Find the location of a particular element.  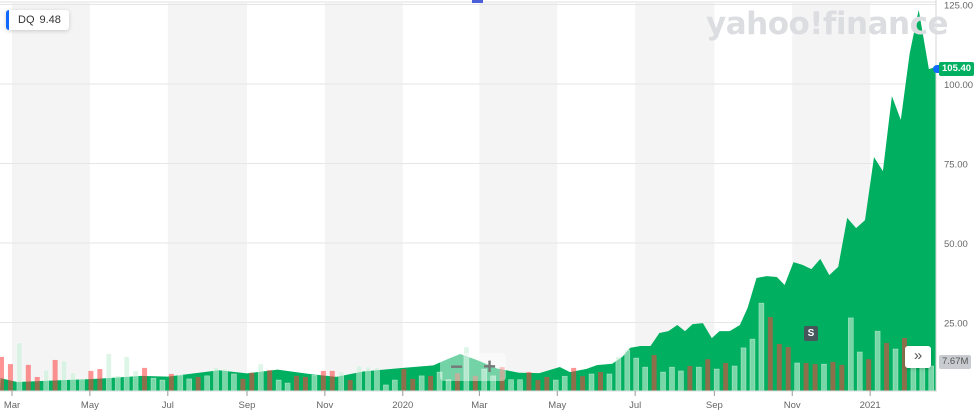

x-tick-label: Mar is located at coordinates (12, 405).